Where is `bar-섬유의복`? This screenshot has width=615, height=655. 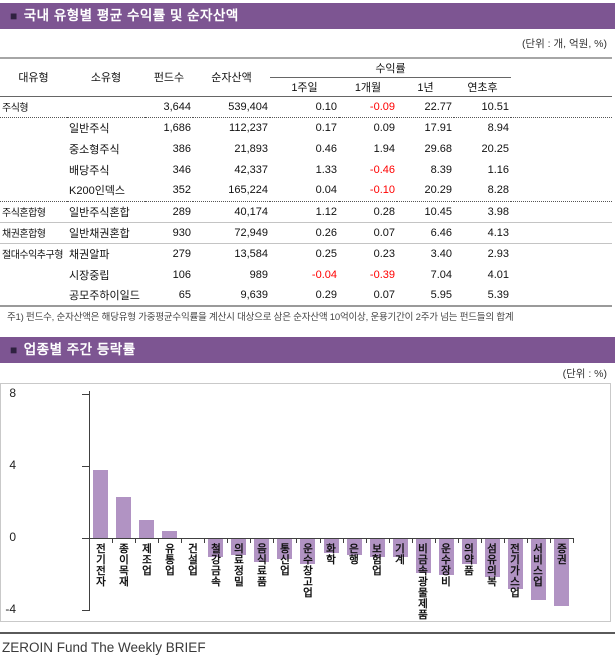
bar-섬유의복 is located at coordinates (492, 558).